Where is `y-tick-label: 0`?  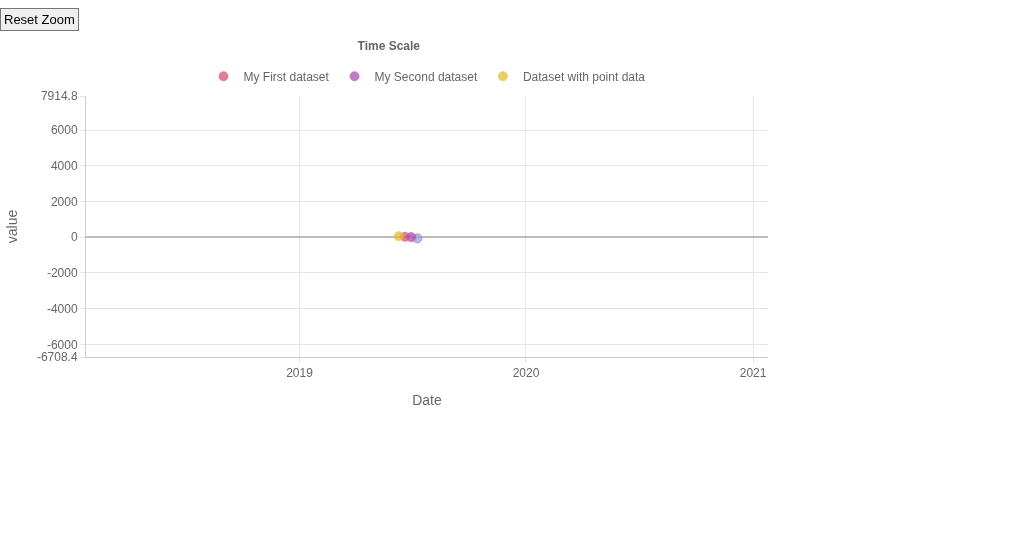 y-tick-label: 0 is located at coordinates (74, 237).